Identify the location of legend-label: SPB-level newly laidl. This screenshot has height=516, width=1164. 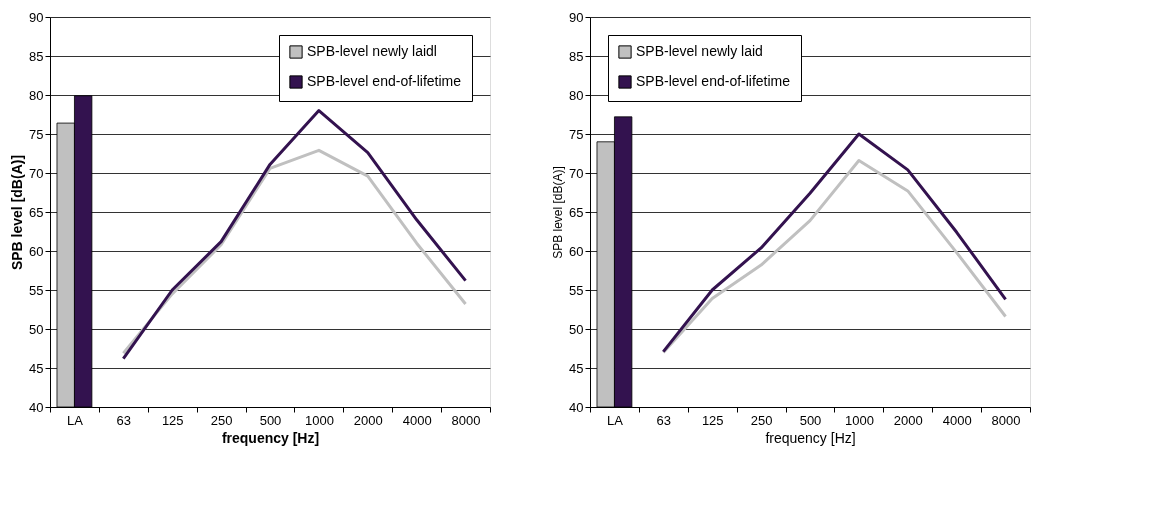
(372, 51).